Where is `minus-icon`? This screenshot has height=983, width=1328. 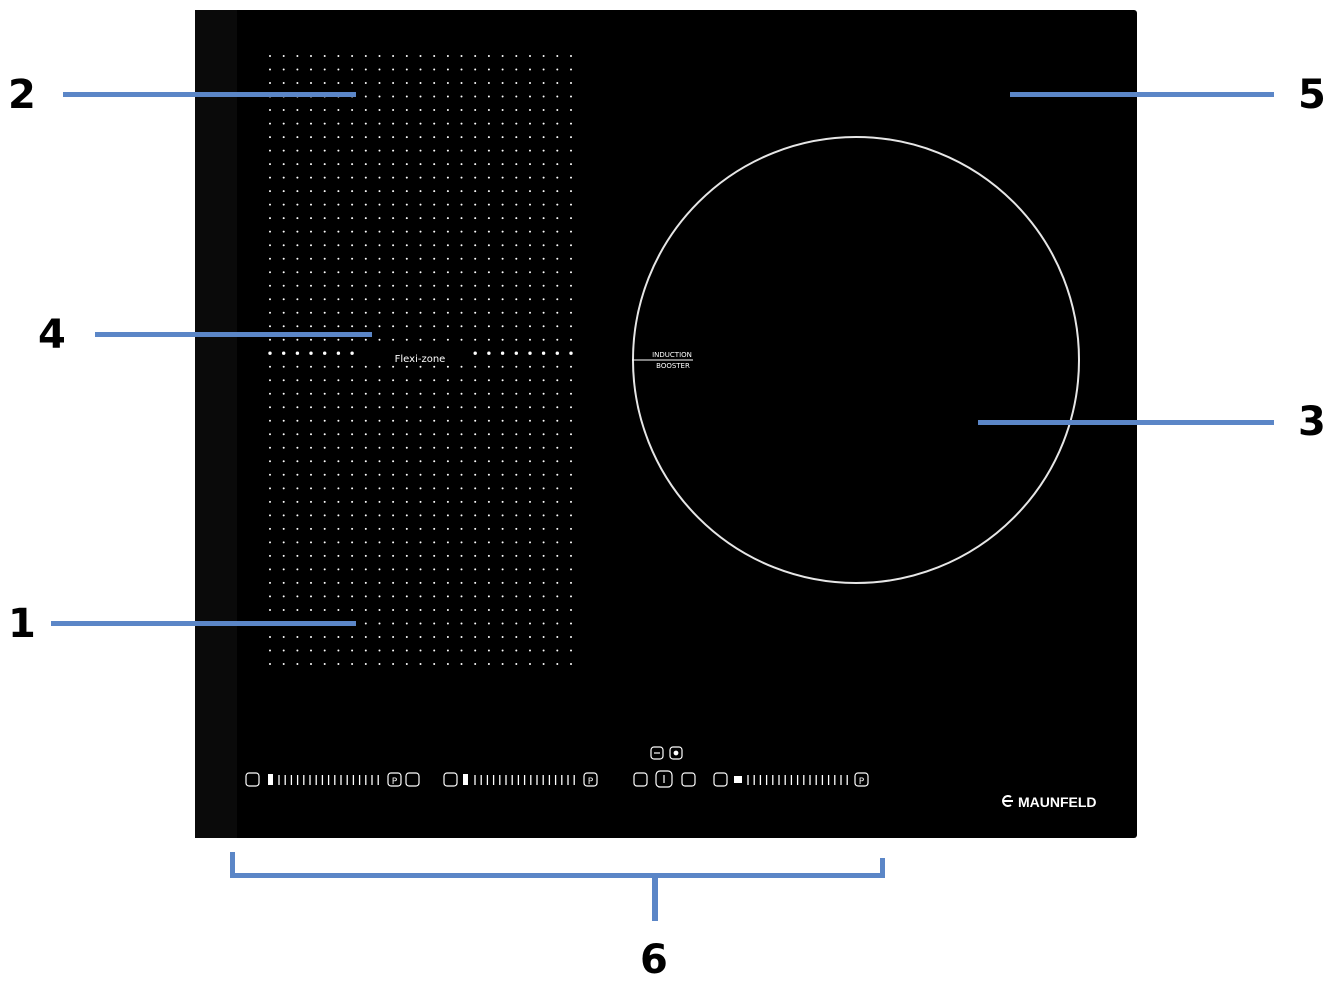 minus-icon is located at coordinates (657, 753).